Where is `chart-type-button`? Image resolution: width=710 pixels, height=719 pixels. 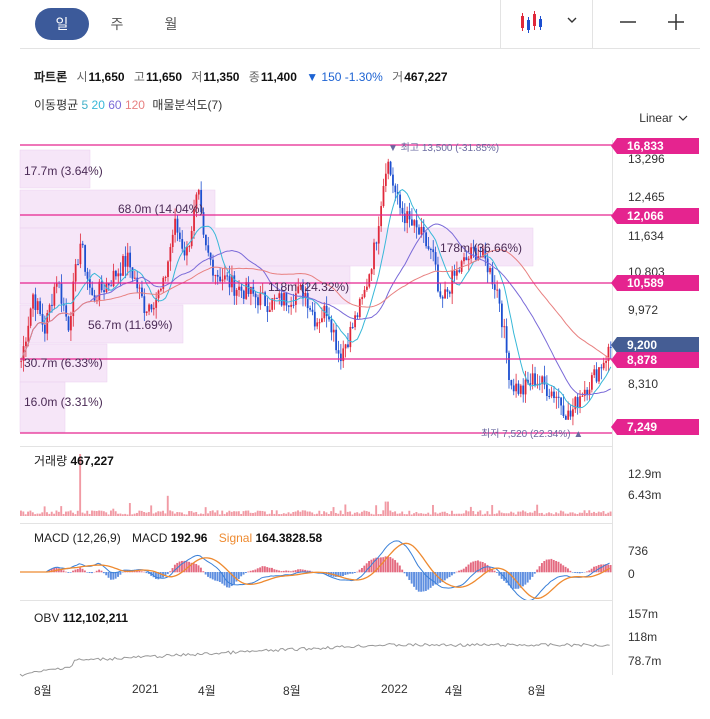
chart-type-button is located at coordinates (546, 24).